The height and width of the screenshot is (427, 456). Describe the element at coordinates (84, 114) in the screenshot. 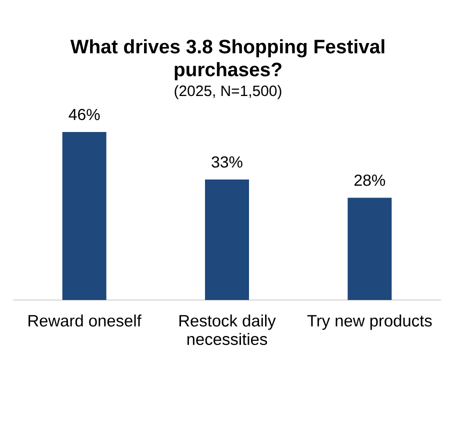

I see `data-label: 46%` at that location.